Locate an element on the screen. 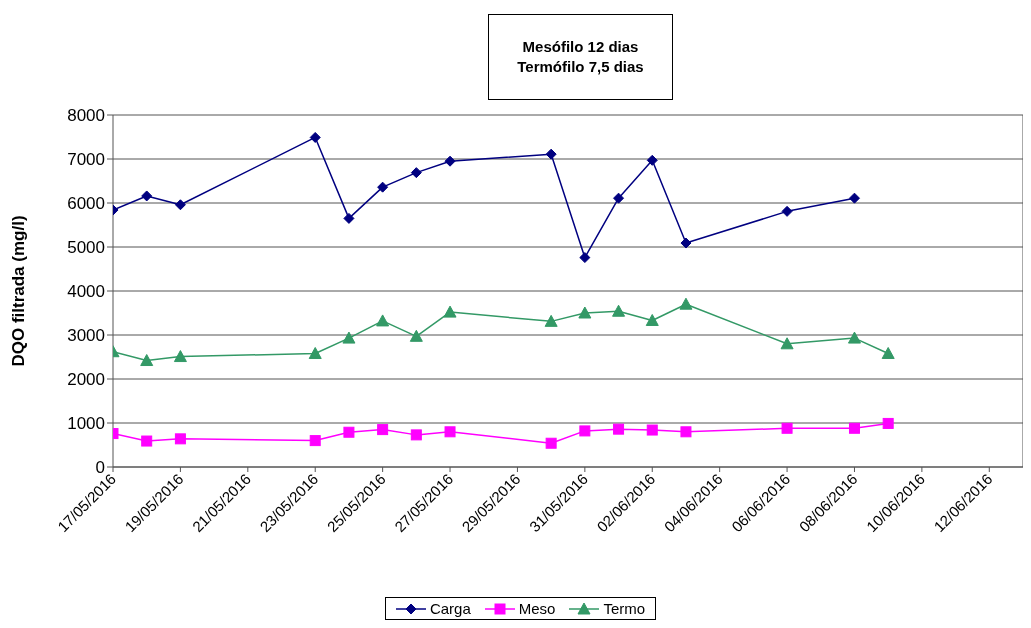  y-tick-label: 3000 is located at coordinates (86, 336).